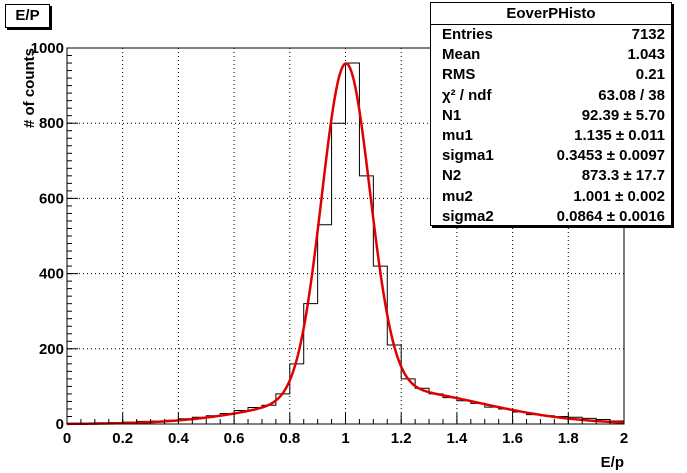 The width and height of the screenshot is (687, 473). I want to click on x-tick-label: 1, so click(345, 438).